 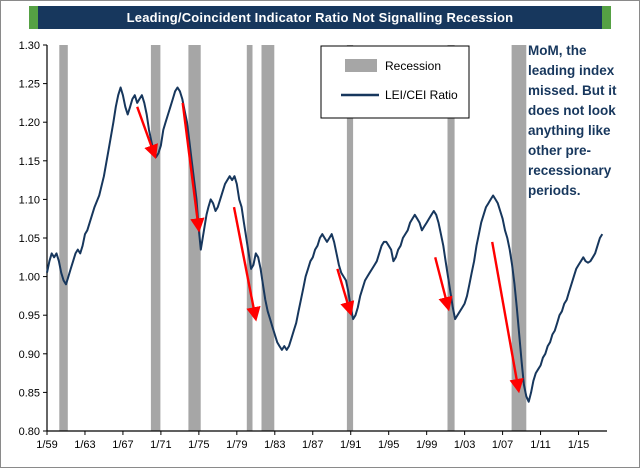 What do you see at coordinates (578, 445) in the screenshot?
I see `x-tick-label: 1/15` at bounding box center [578, 445].